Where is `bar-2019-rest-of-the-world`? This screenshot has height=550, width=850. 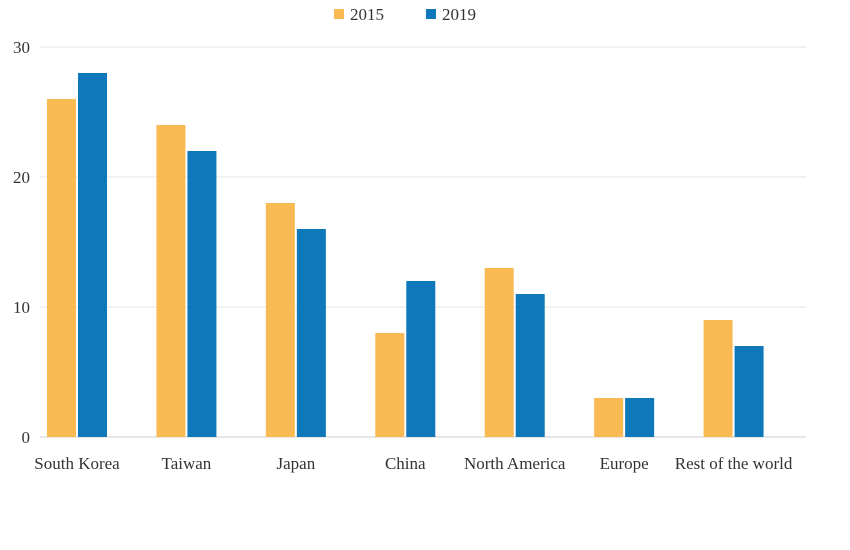 bar-2019-rest-of-the-world is located at coordinates (749, 391).